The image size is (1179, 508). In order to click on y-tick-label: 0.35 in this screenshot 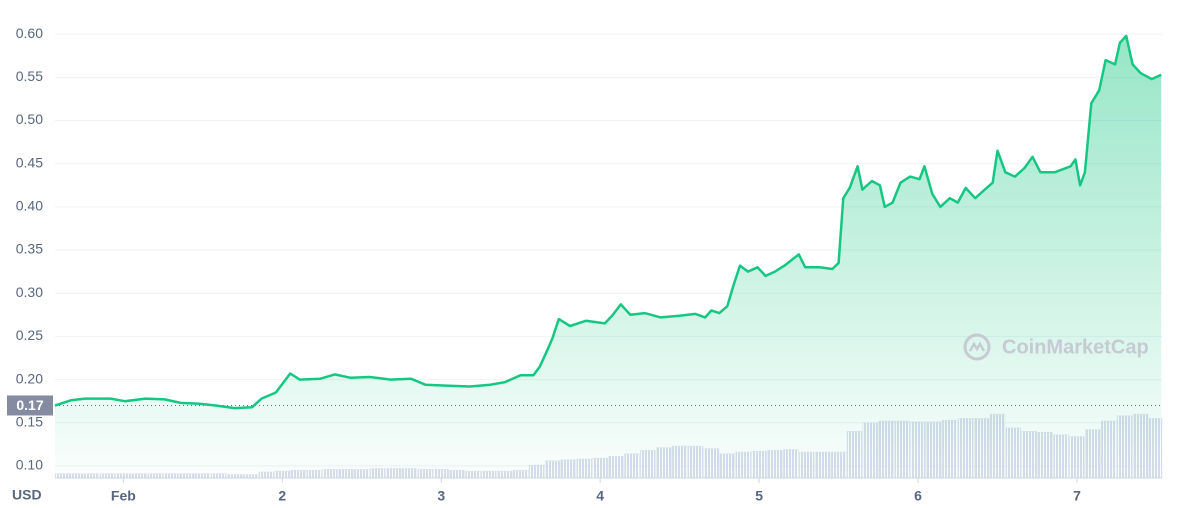, I will do `click(29, 249)`.